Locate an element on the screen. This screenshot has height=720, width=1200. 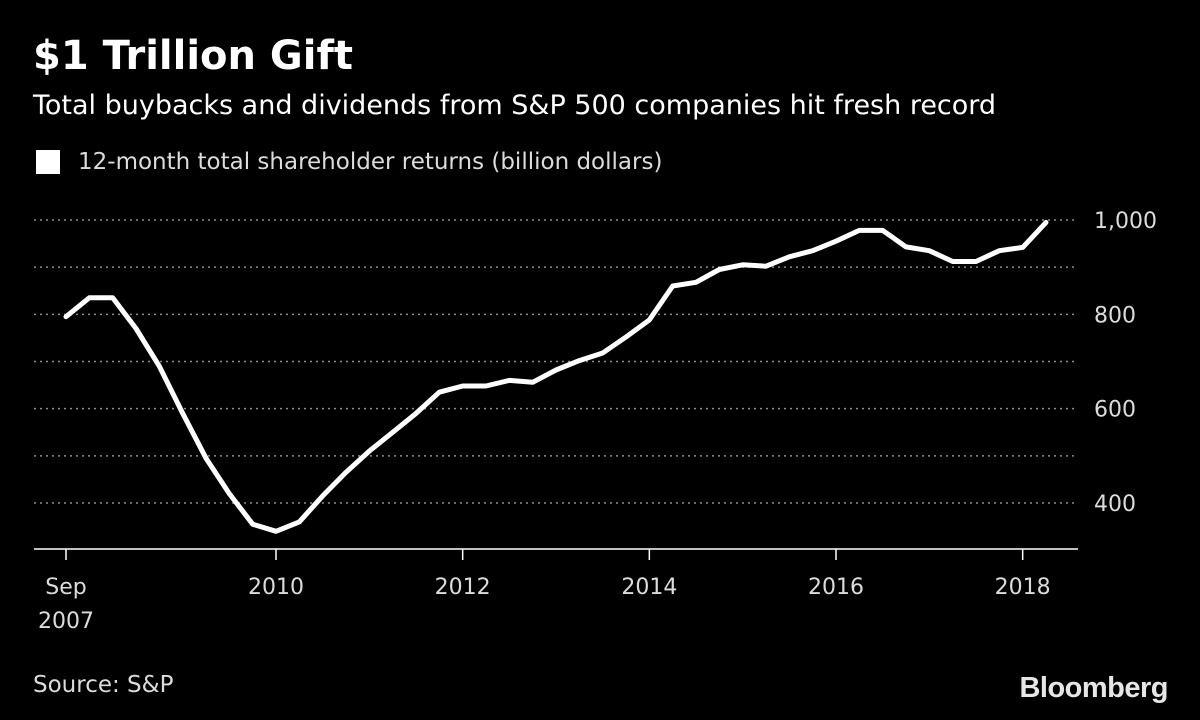
x-tick-label: 2016 is located at coordinates (836, 587).